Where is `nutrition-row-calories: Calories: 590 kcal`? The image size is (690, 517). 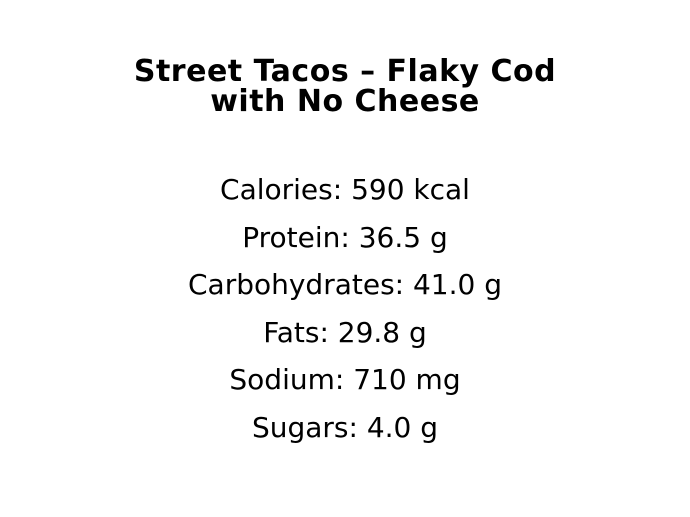
nutrition-row-calories: Calories: 590 kcal is located at coordinates (345, 189).